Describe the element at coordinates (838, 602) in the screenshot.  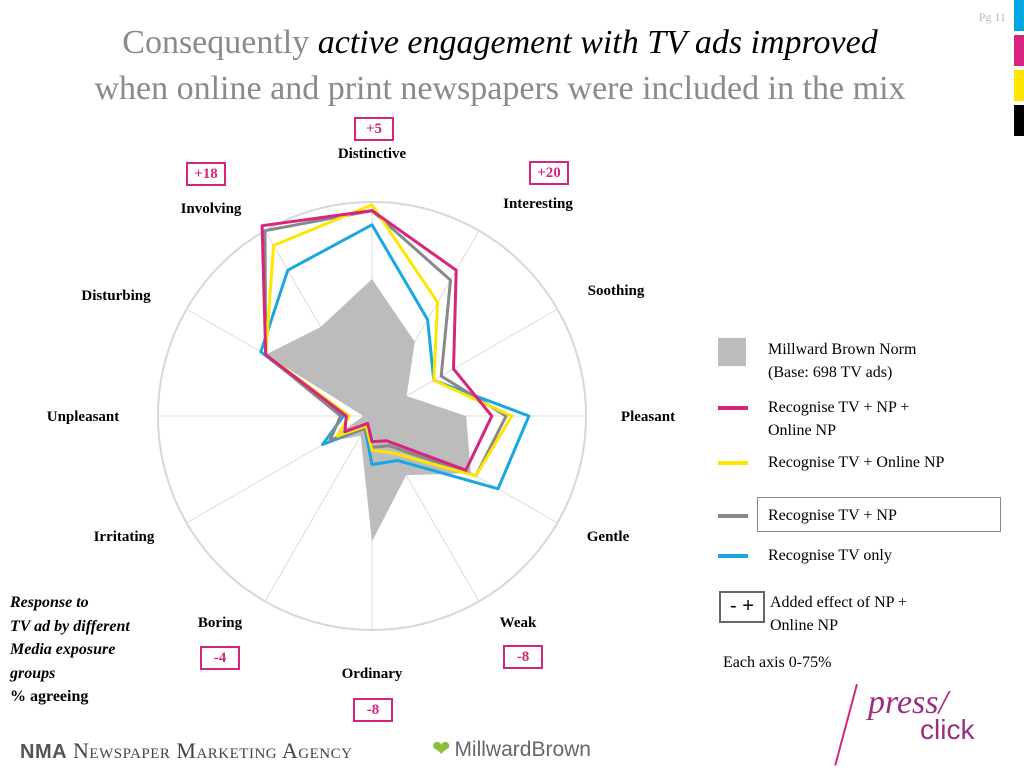
I see `legend-added-line1: Added effect of NP +` at that location.